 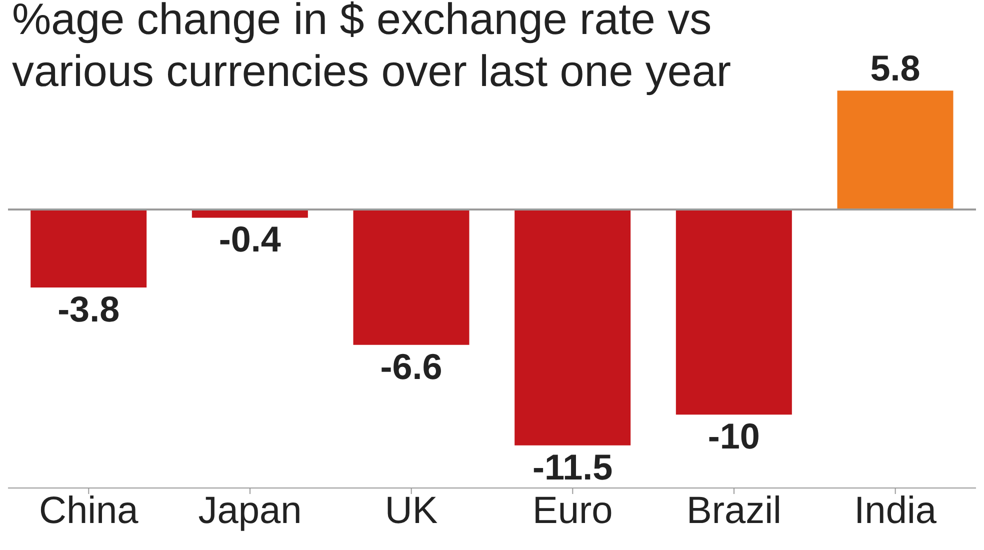 I want to click on chart-title: %age change in $ exchange rate vs various currencies over last one year, so click(x=372, y=49).